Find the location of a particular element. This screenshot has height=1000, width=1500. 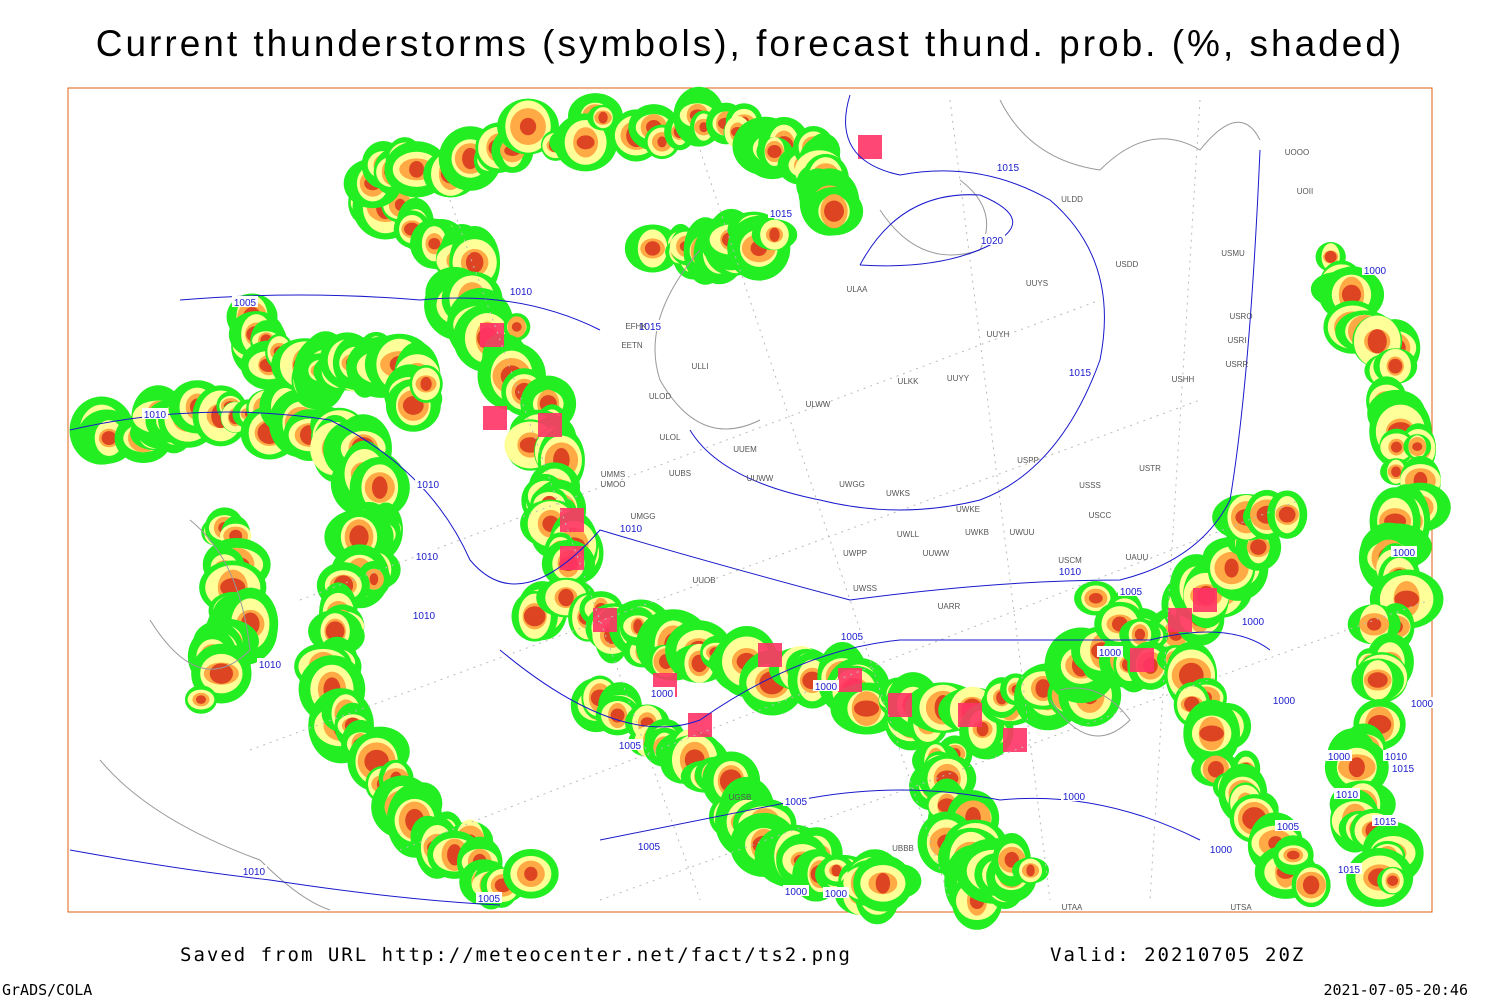

station-label: UWGG is located at coordinates (852, 484).